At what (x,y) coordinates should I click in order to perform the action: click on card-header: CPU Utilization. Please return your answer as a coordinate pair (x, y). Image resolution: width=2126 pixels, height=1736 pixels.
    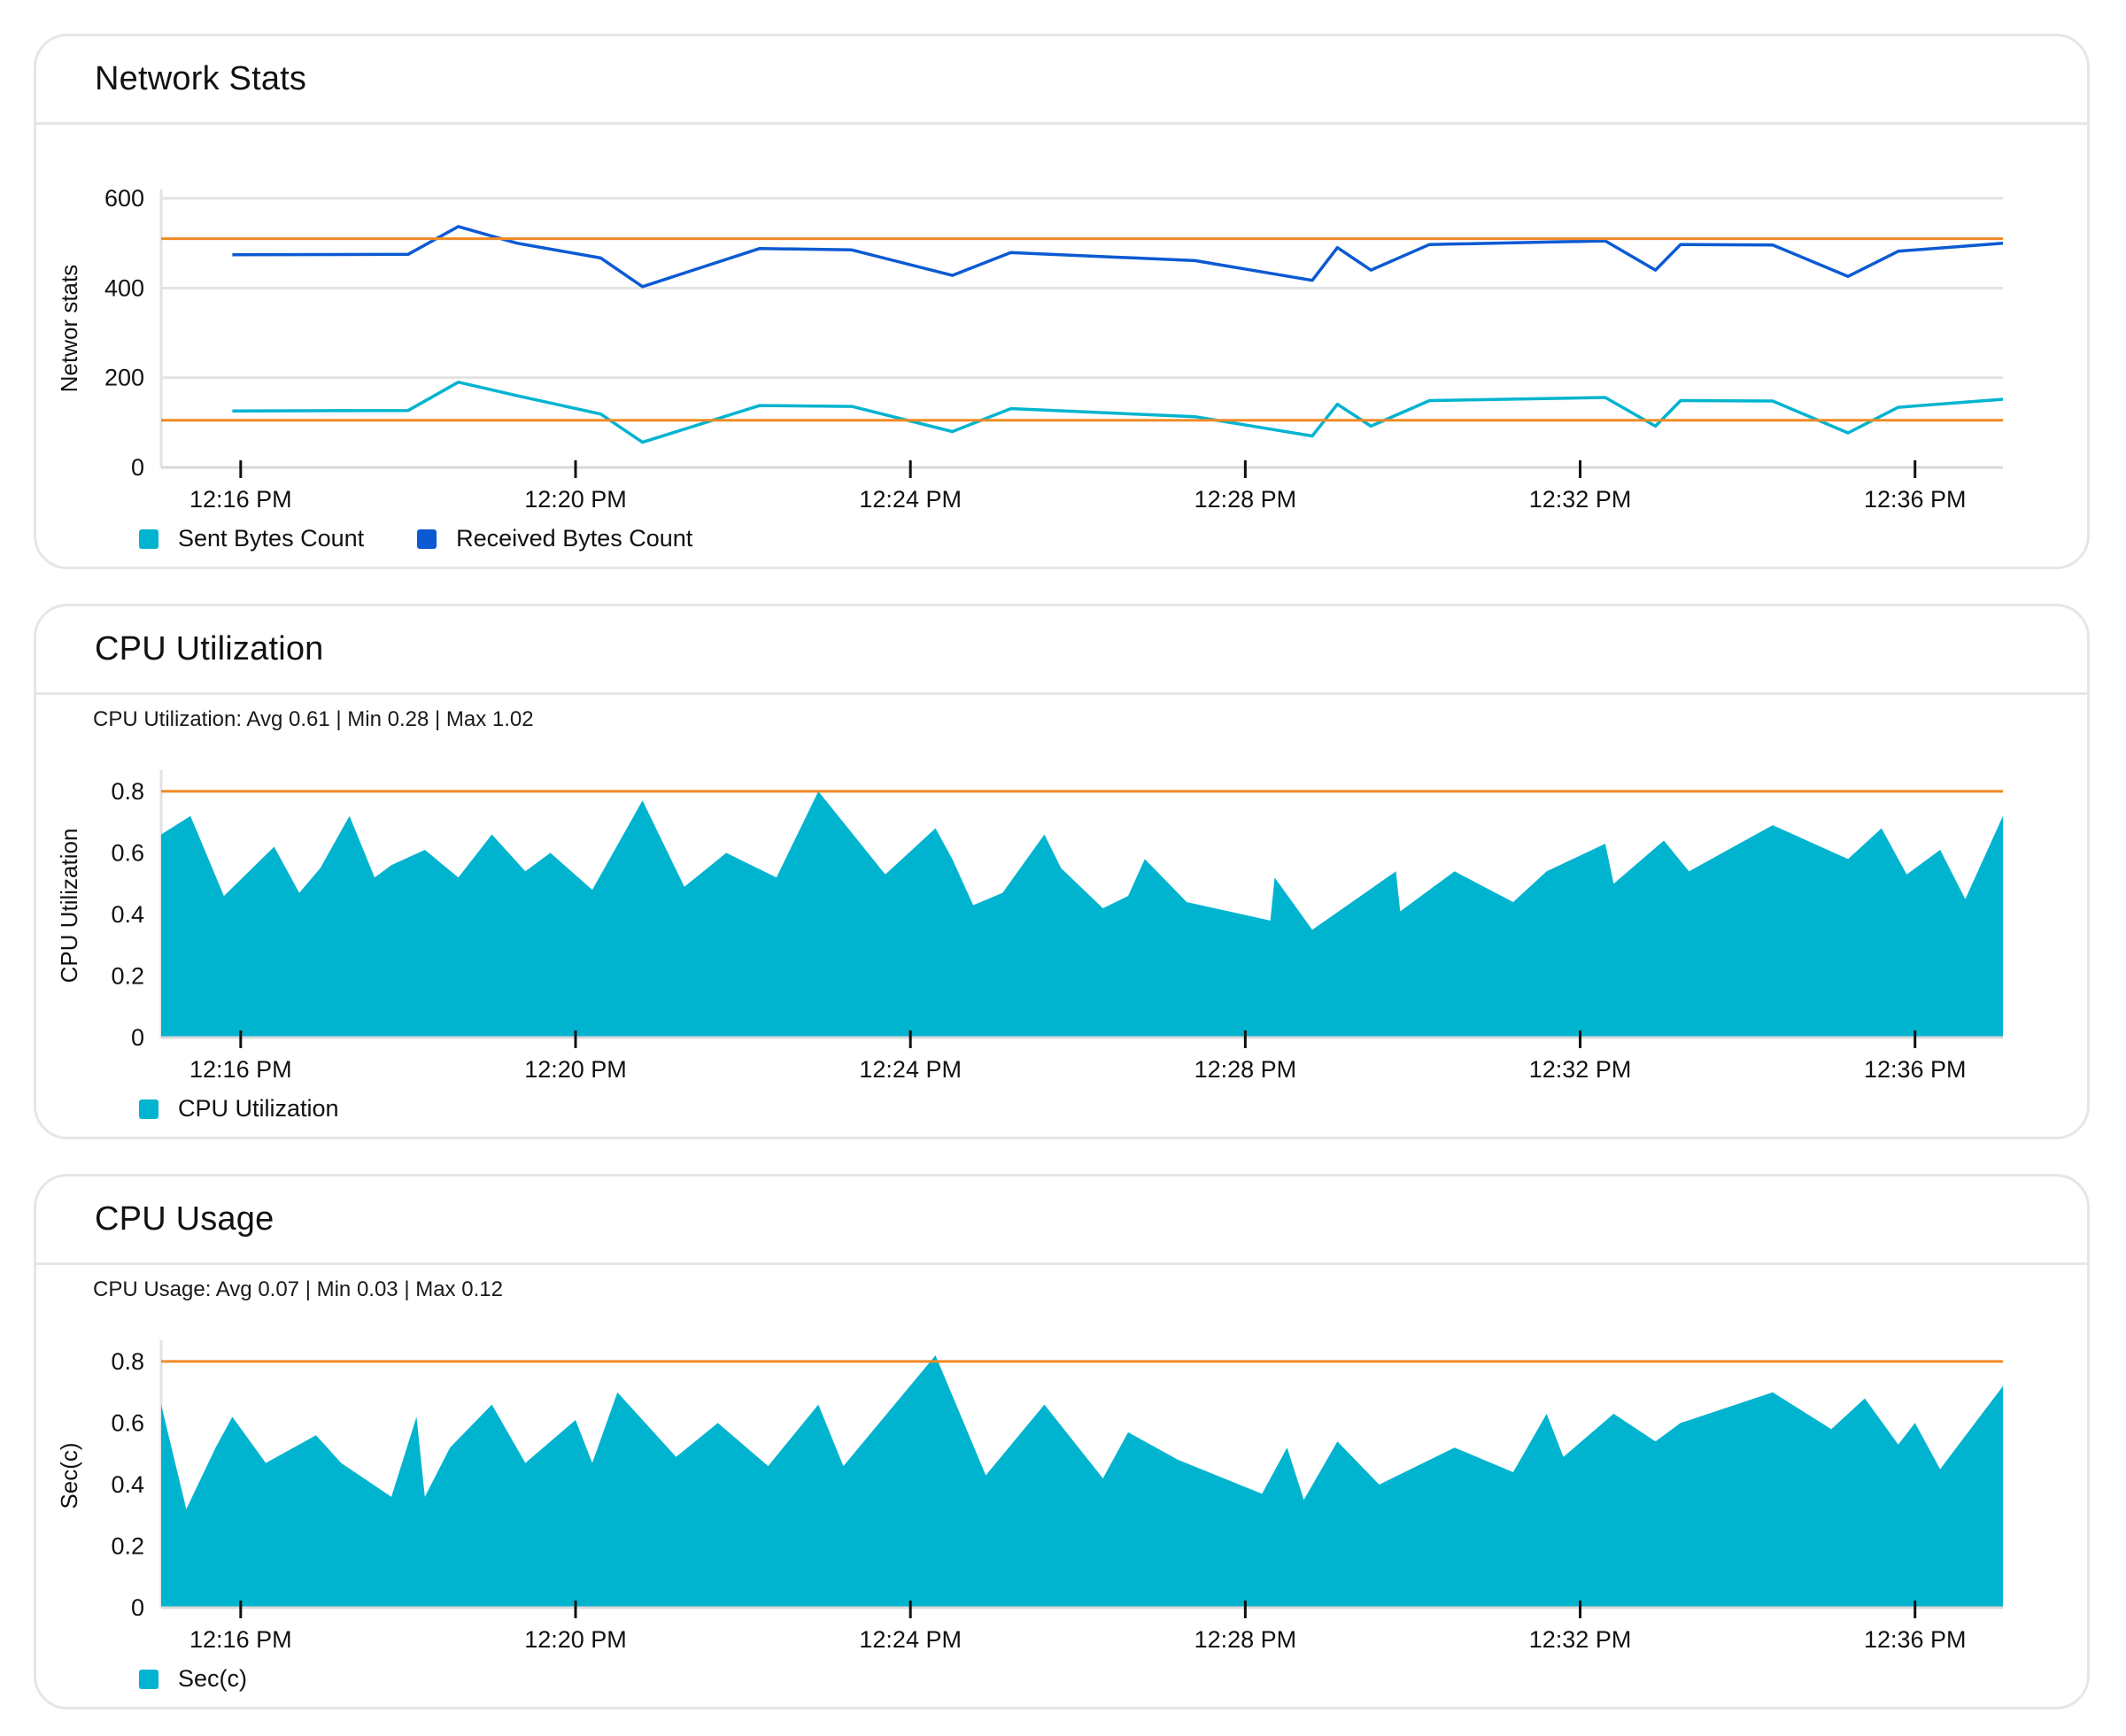
    Looking at the image, I should click on (1061, 651).